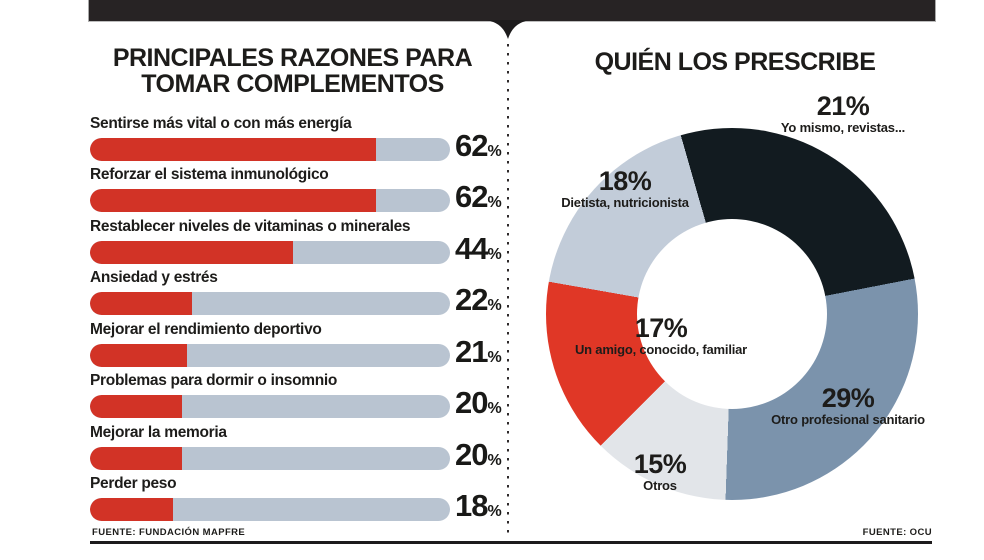 The height and width of the screenshot is (560, 984). Describe the element at coordinates (511, 542) in the screenshot. I see `bottom-rule` at that location.